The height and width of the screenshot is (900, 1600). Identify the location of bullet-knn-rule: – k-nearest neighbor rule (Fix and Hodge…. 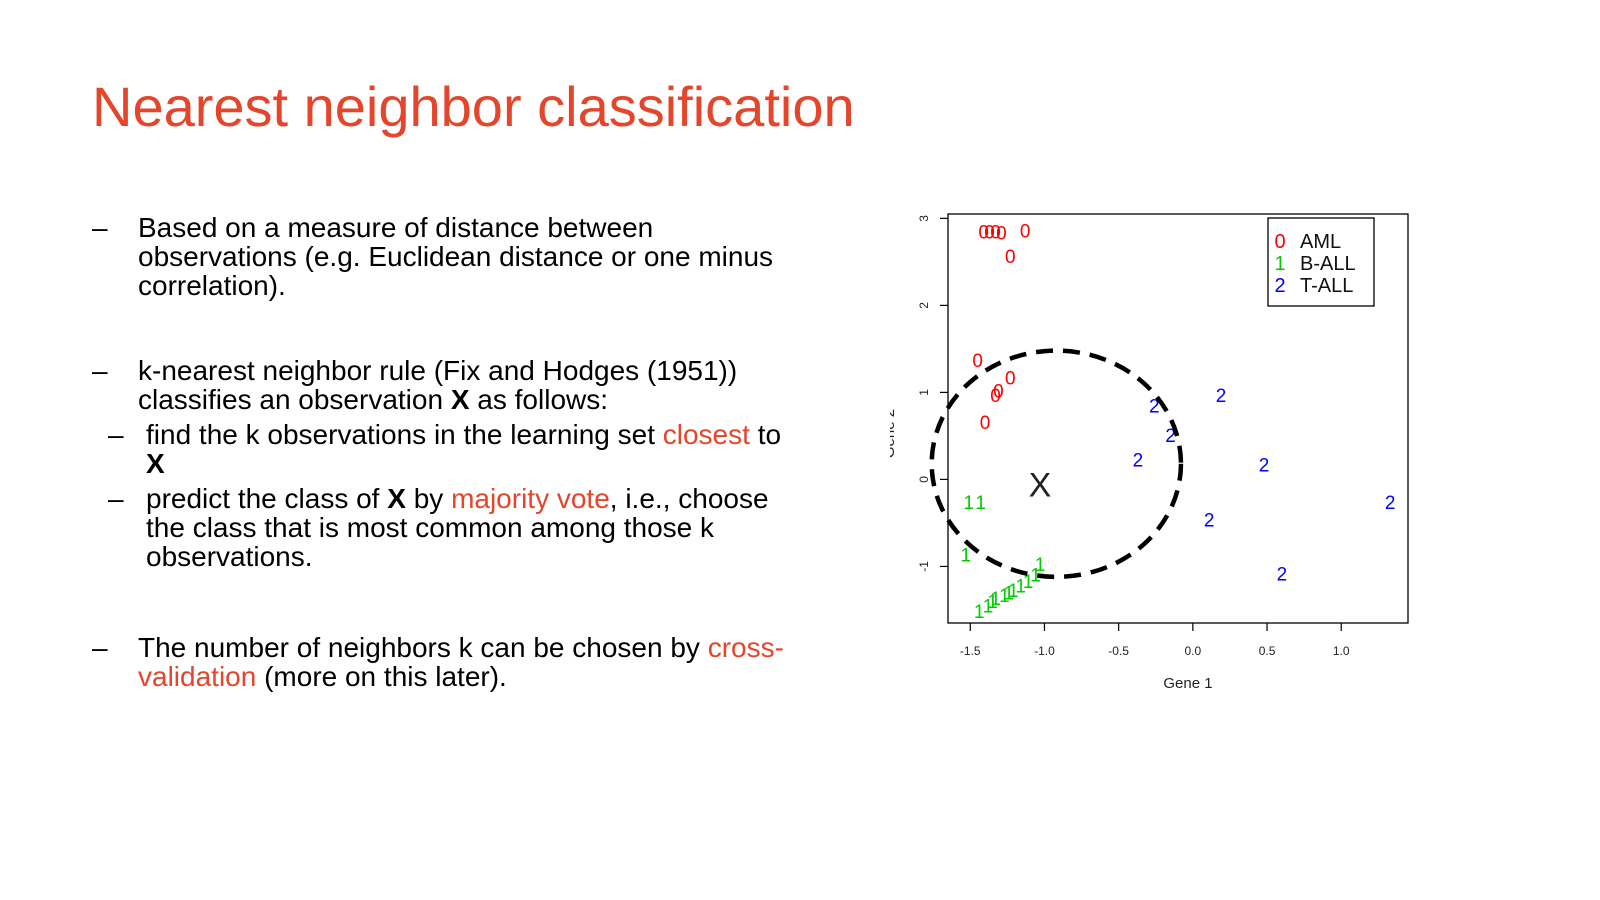
(442, 385).